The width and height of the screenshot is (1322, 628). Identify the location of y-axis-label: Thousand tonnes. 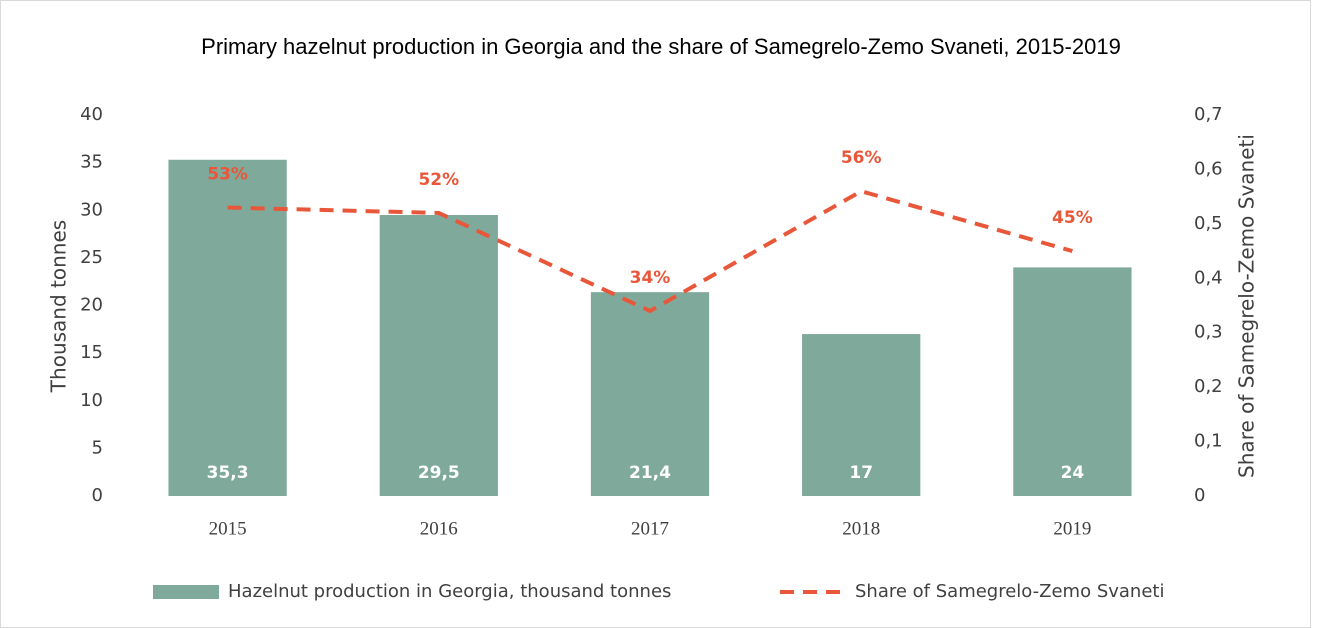
(59, 306).